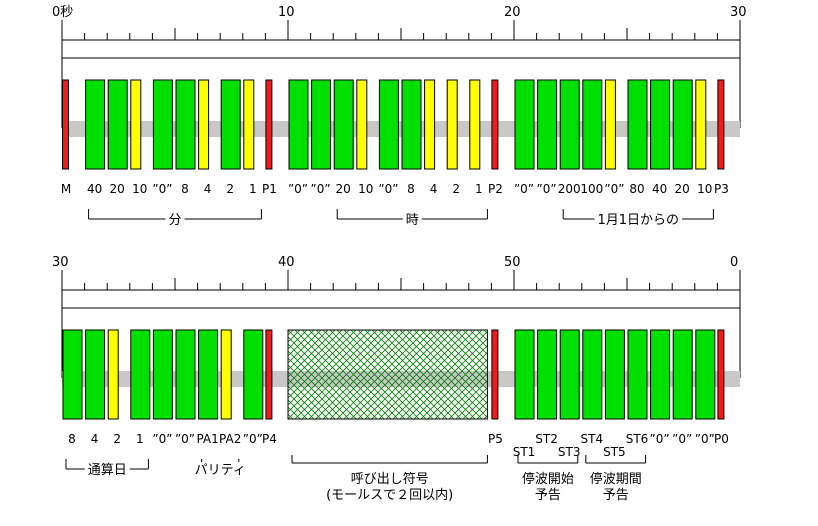 The width and height of the screenshot is (818, 526). What do you see at coordinates (230, 439) in the screenshot?
I see `bit-label: PA2` at bounding box center [230, 439].